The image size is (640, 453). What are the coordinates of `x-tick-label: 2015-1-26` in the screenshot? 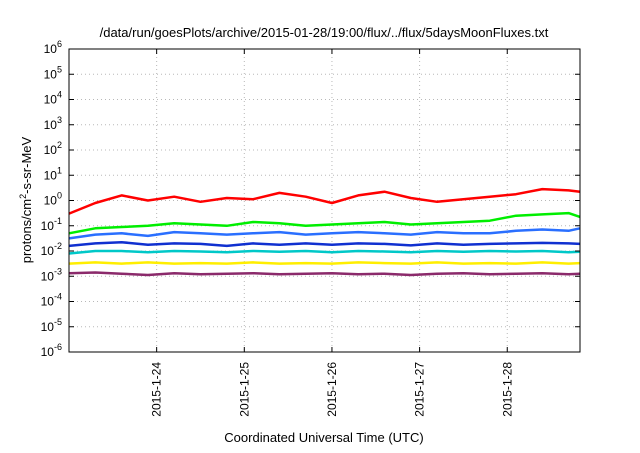 It's located at (332, 389).